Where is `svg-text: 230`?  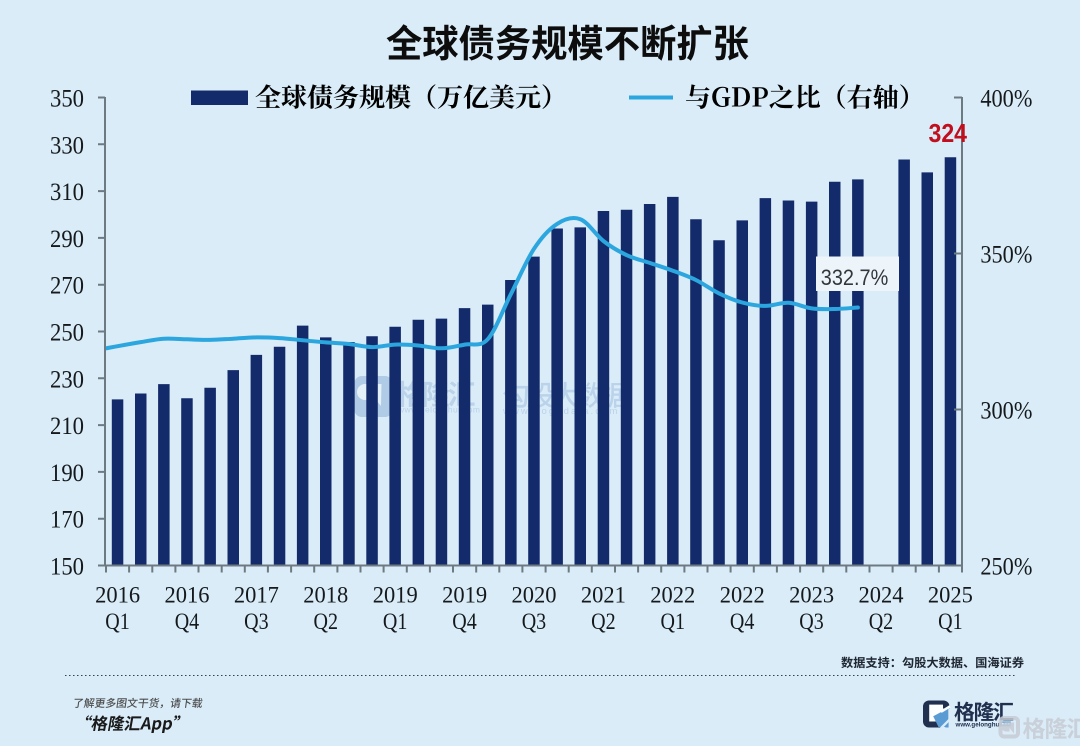 svg-text: 230 is located at coordinates (67, 379).